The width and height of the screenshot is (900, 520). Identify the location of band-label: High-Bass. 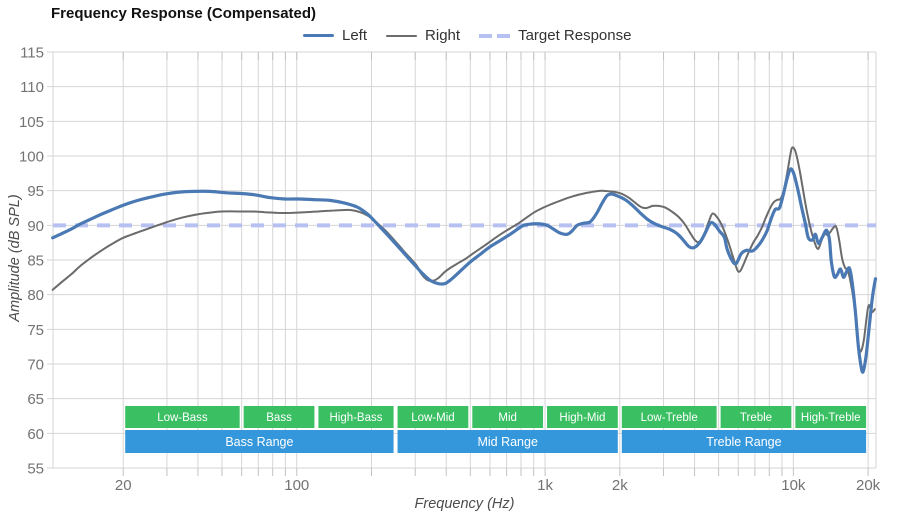
(355, 418).